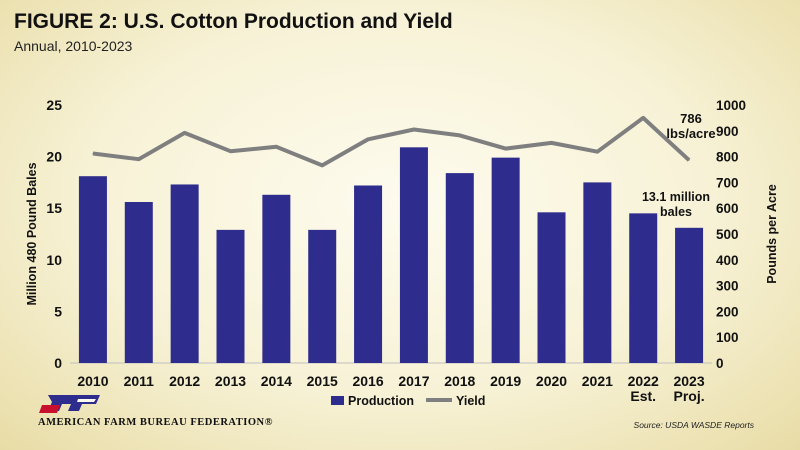  I want to click on yield-line, so click(391, 141).